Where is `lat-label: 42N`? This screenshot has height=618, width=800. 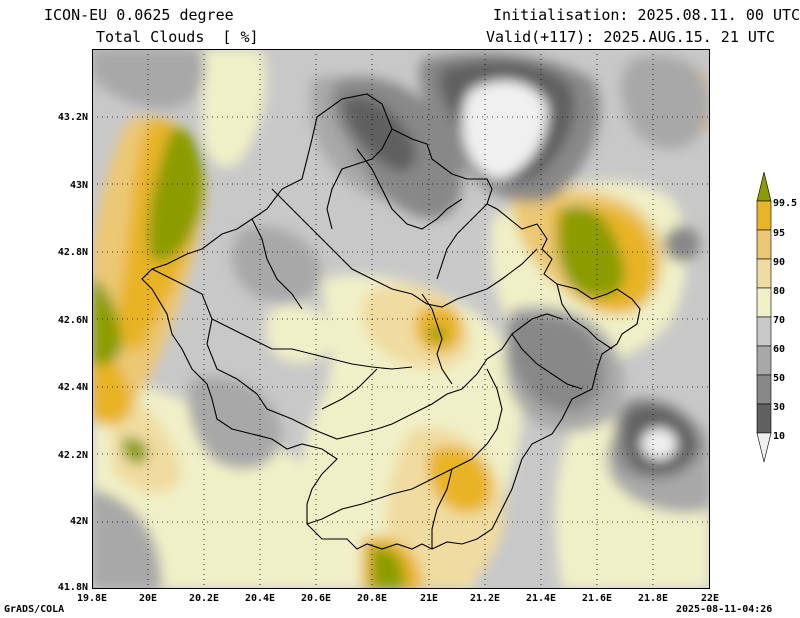
lat-label: 42N is located at coordinates (78, 521).